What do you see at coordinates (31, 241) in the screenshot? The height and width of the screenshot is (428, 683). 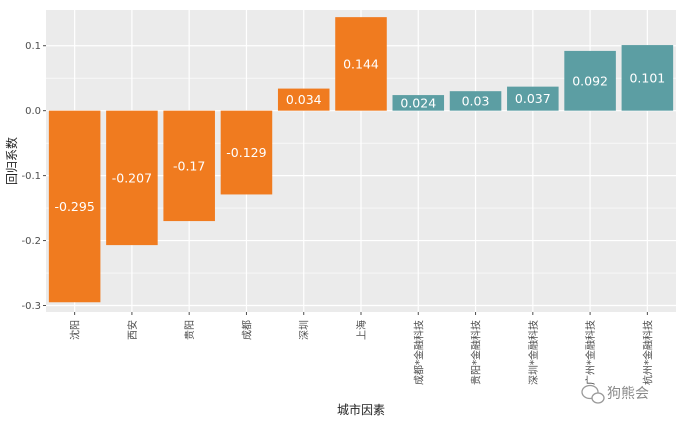 I see `y-tick-label: -0.2` at bounding box center [31, 241].